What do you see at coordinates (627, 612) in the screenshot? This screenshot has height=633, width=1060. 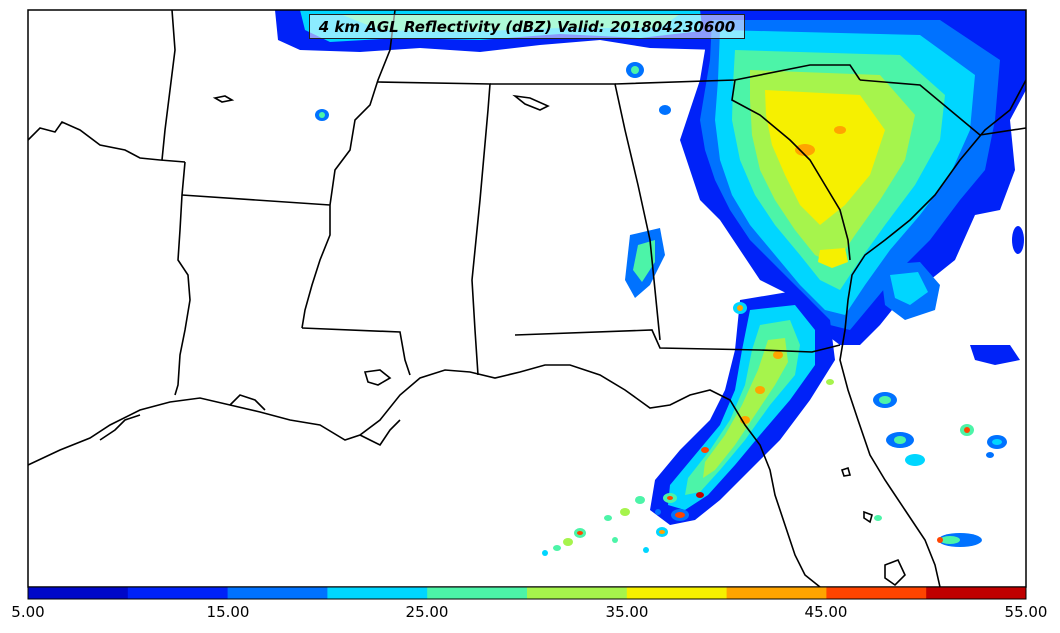 I see `colorbar-label-35: 35.00` at bounding box center [627, 612].